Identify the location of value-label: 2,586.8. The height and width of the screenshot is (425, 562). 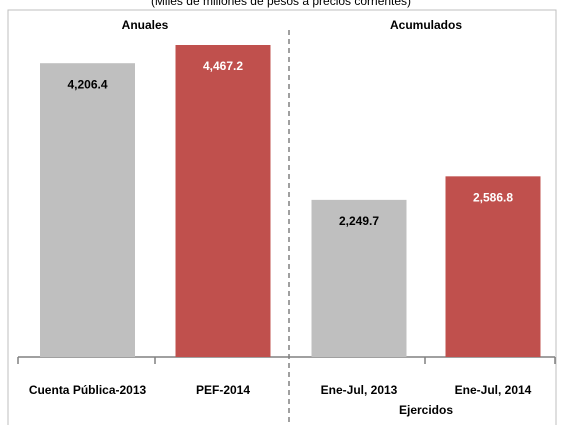
(493, 198).